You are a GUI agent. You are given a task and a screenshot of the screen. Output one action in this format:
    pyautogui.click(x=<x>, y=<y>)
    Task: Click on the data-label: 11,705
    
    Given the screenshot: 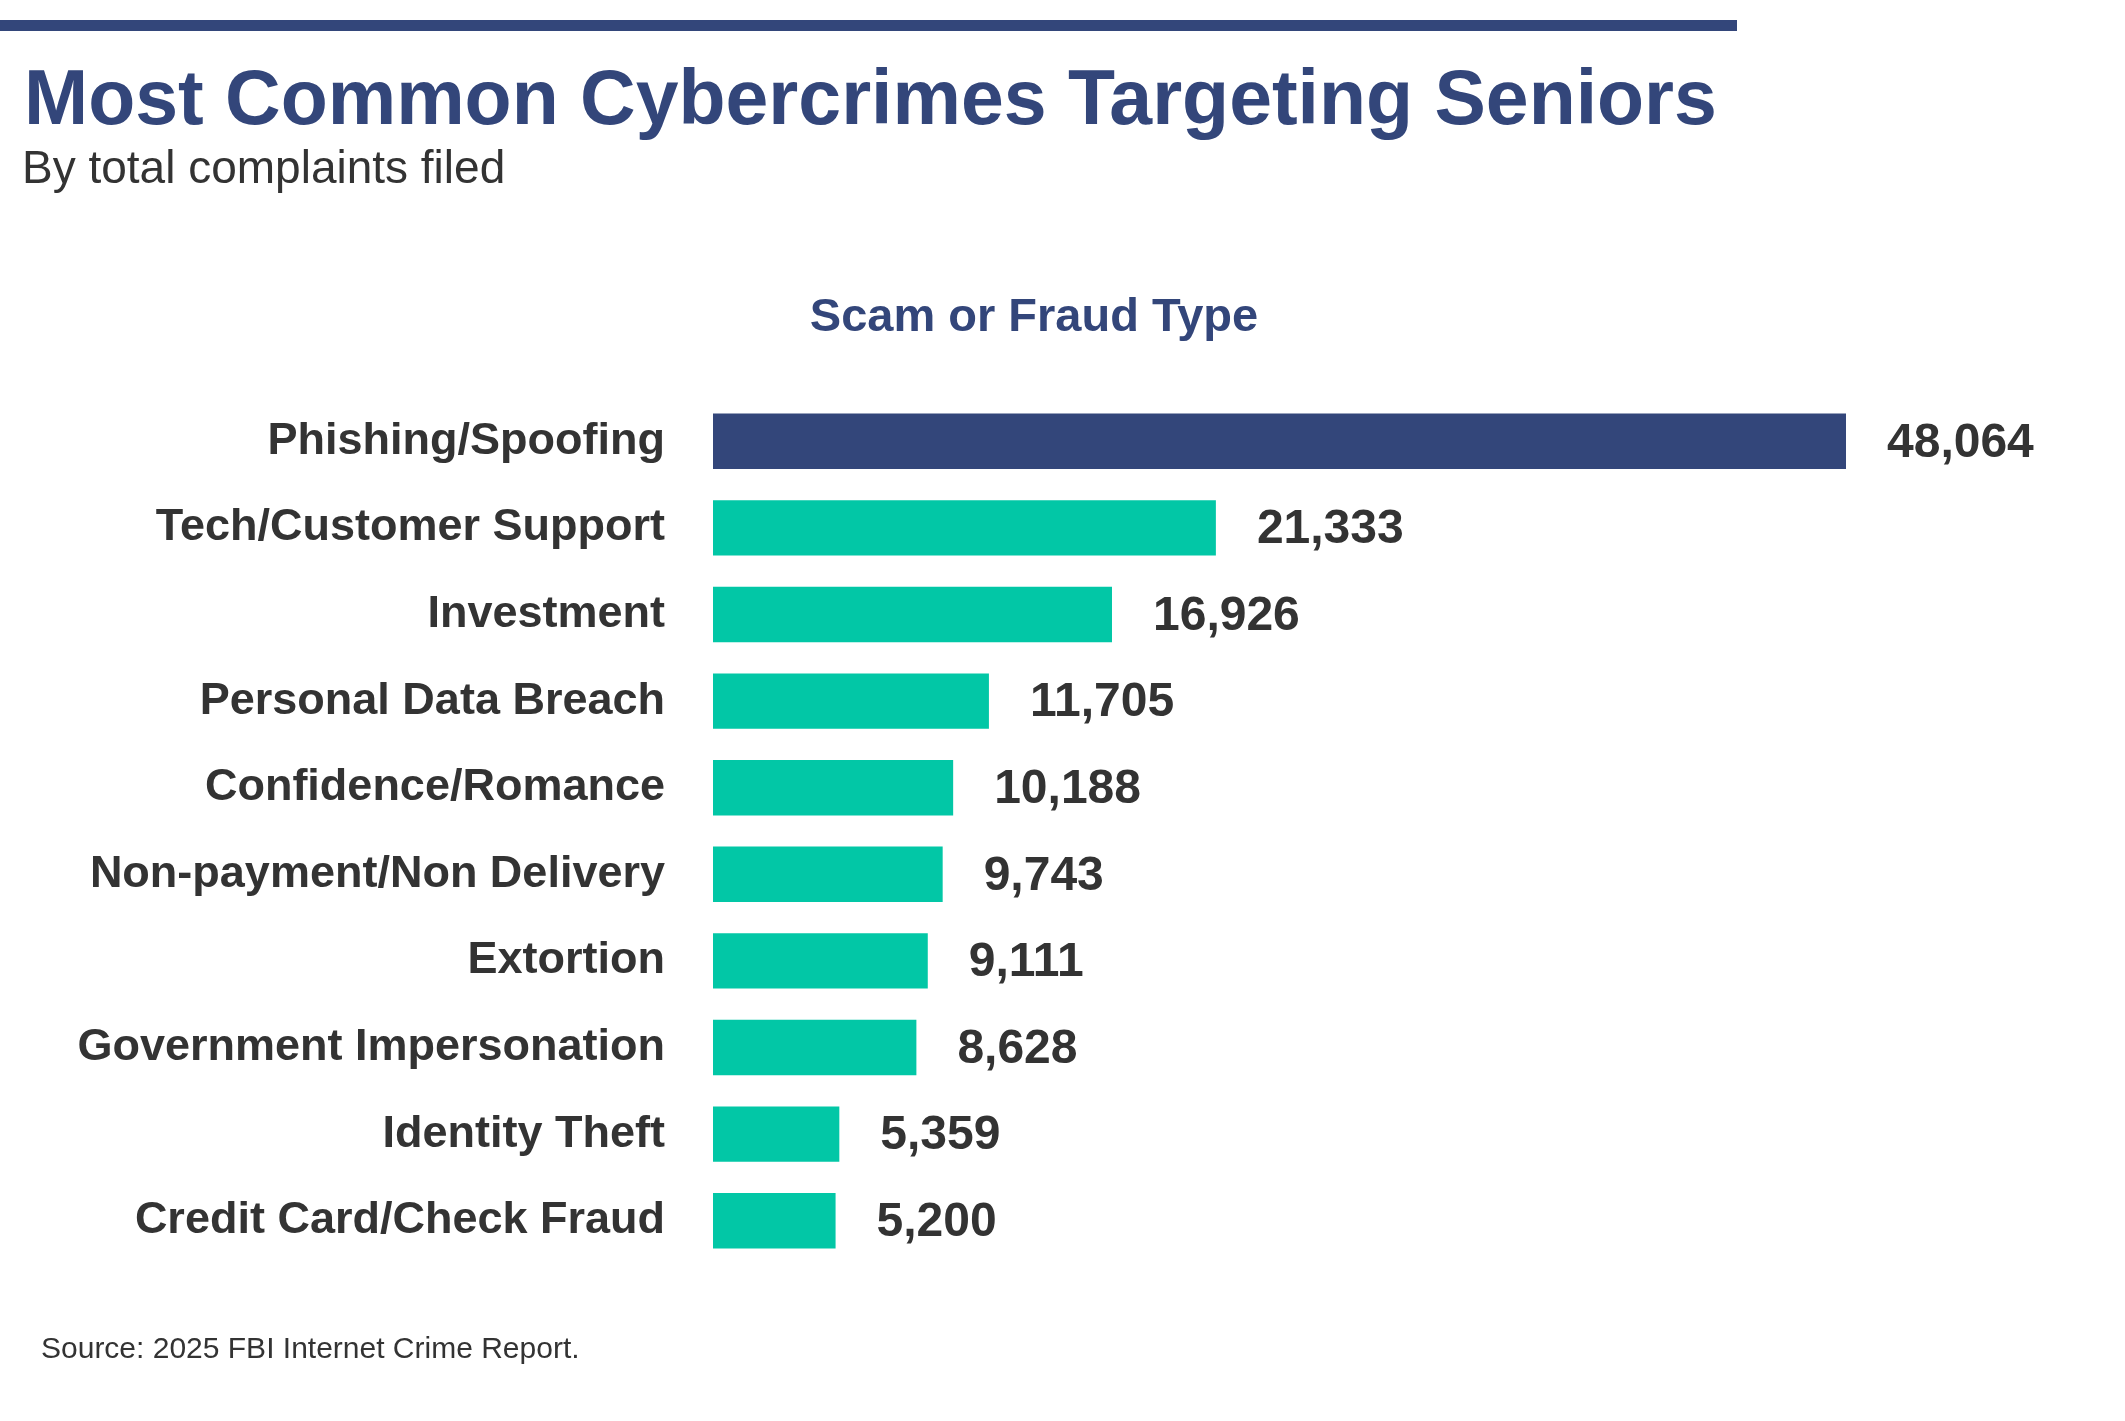 What is the action you would take?
    pyautogui.click(x=1102, y=700)
    